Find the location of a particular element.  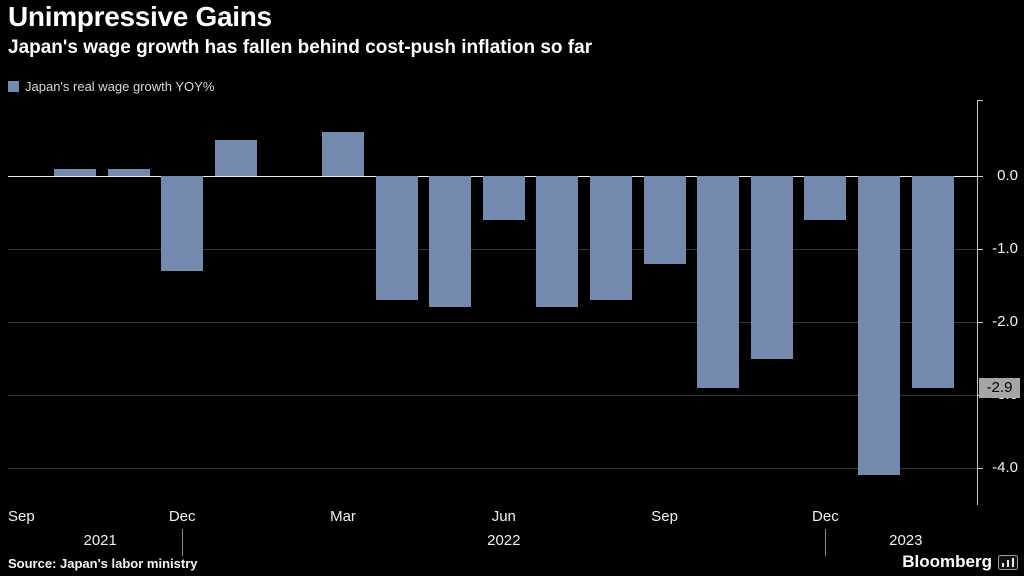

x-axis: Sep Dec Mar Jun Sep Dec 2021 2022 2023 is located at coordinates (492, 539).